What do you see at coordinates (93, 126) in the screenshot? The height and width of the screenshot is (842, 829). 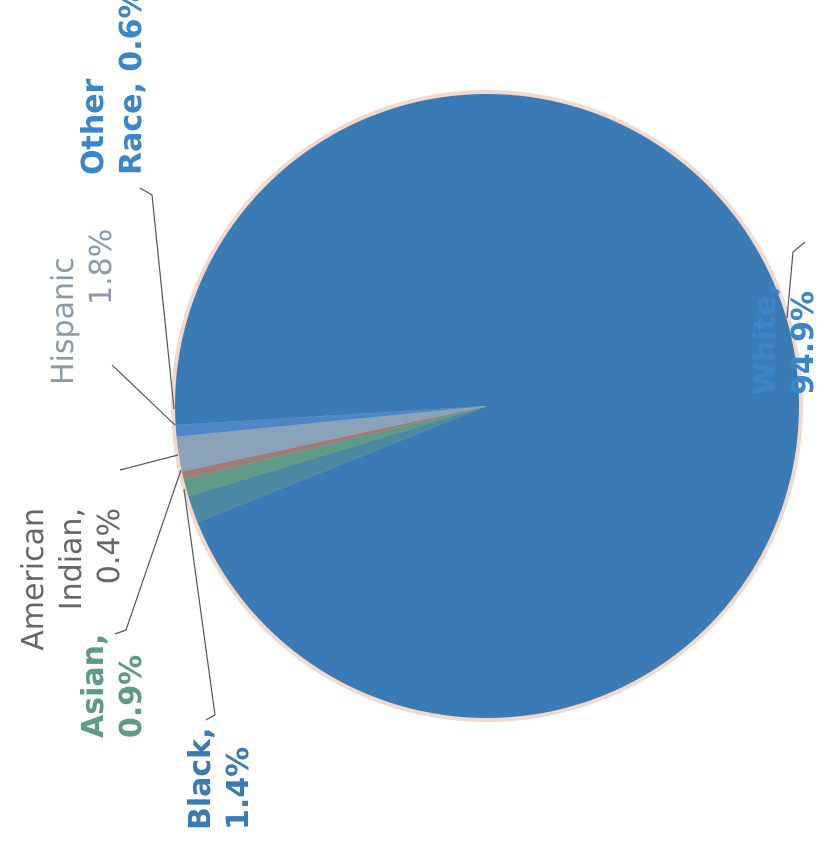 I see `label-other-race-name: Other` at bounding box center [93, 126].